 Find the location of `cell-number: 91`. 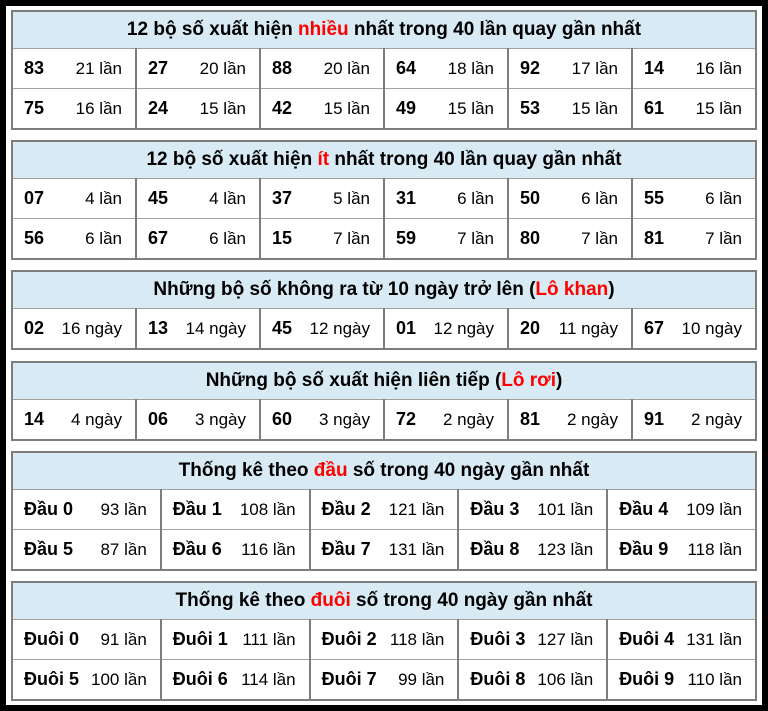

cell-number: 91 is located at coordinates (654, 418).